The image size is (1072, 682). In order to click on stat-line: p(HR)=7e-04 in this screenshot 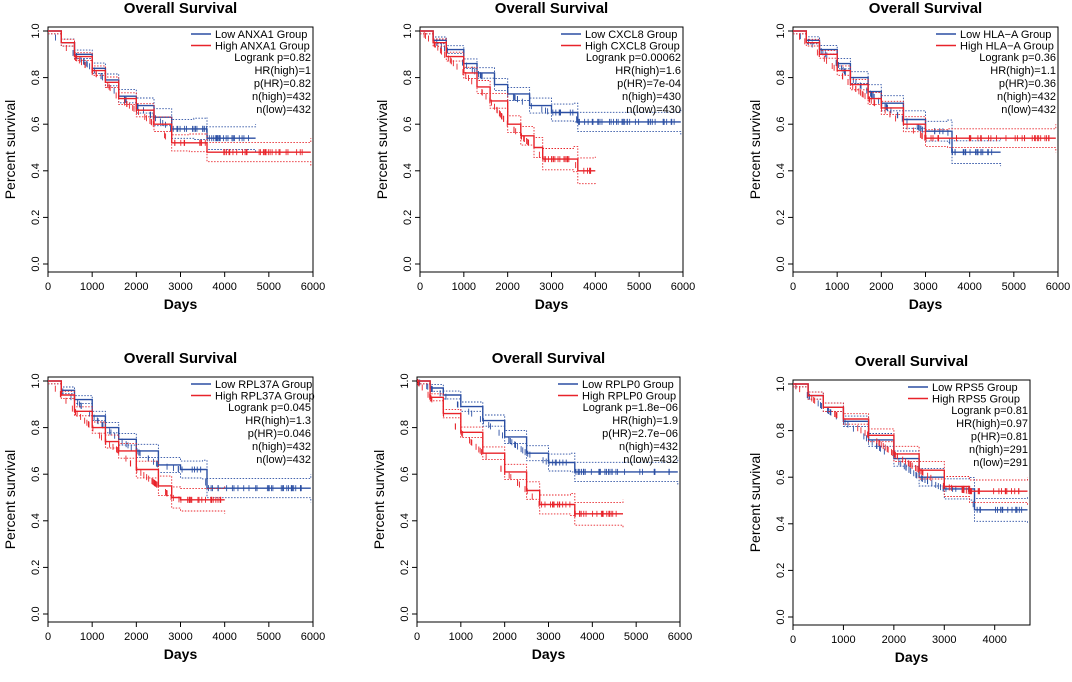, I will do `click(649, 84)`.